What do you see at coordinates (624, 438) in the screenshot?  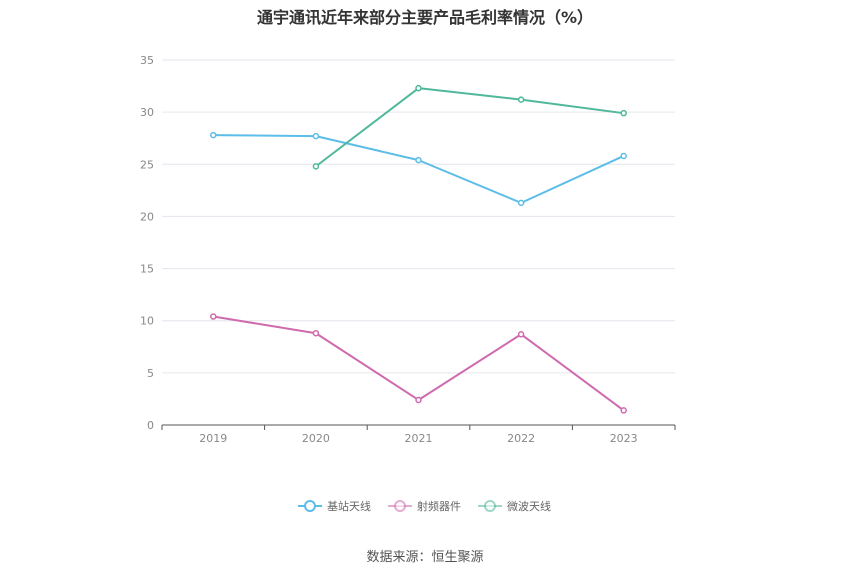 I see `x-tick-label: 2023` at bounding box center [624, 438].